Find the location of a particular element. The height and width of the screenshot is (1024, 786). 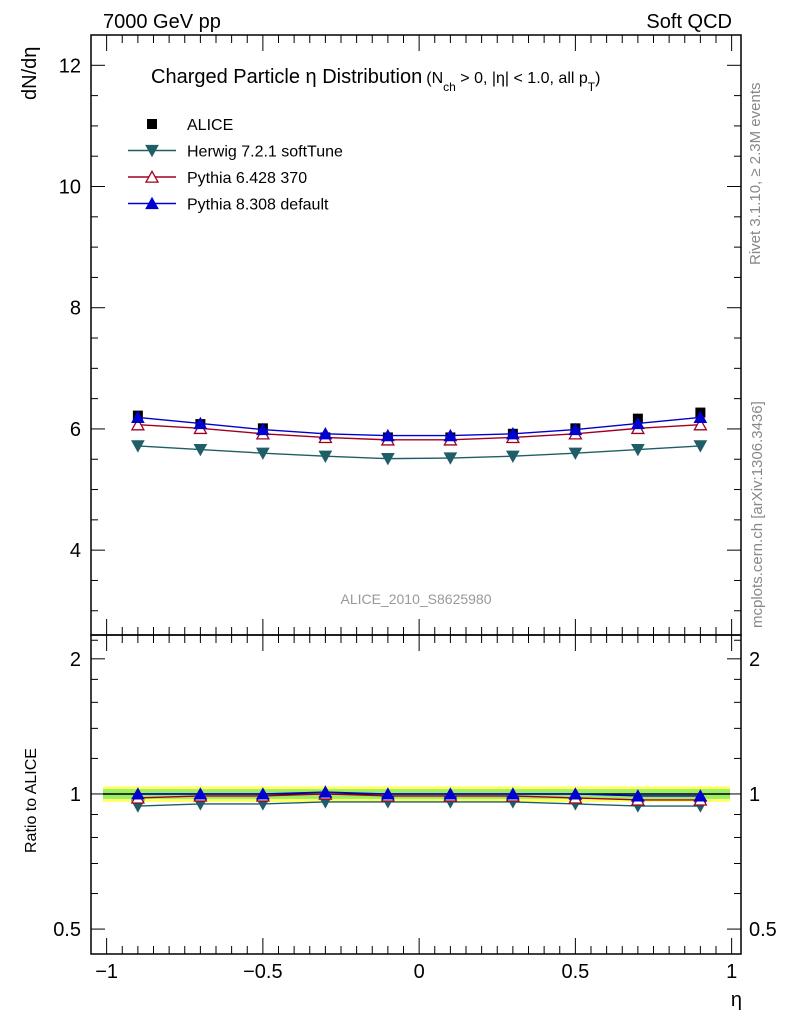

ratio-line-pythia-8-308-default is located at coordinates (419, 794).